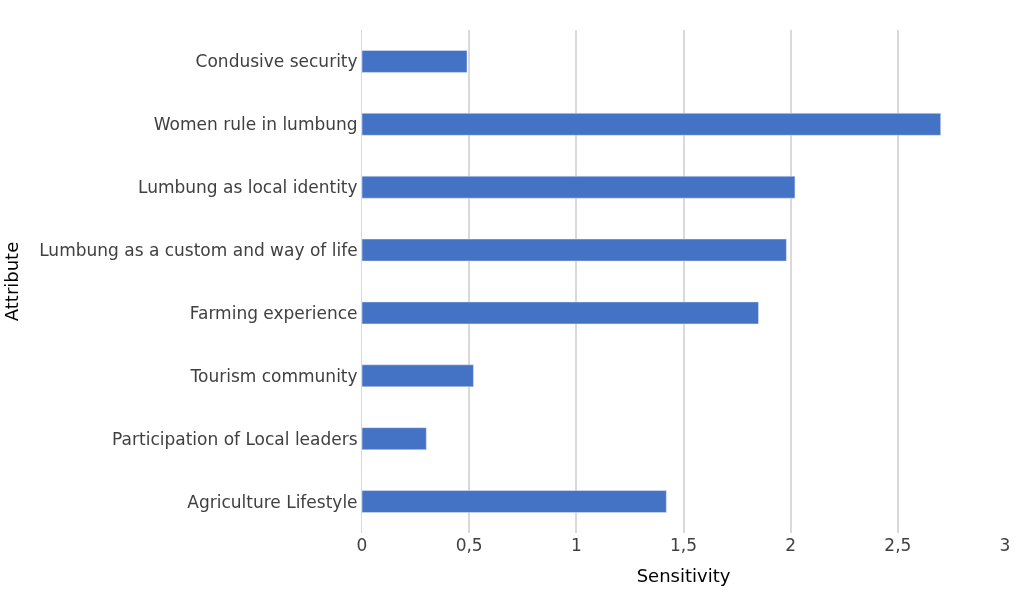 The image size is (1025, 595). I want to click on y-tick-label: Condusive security, so click(276, 61).